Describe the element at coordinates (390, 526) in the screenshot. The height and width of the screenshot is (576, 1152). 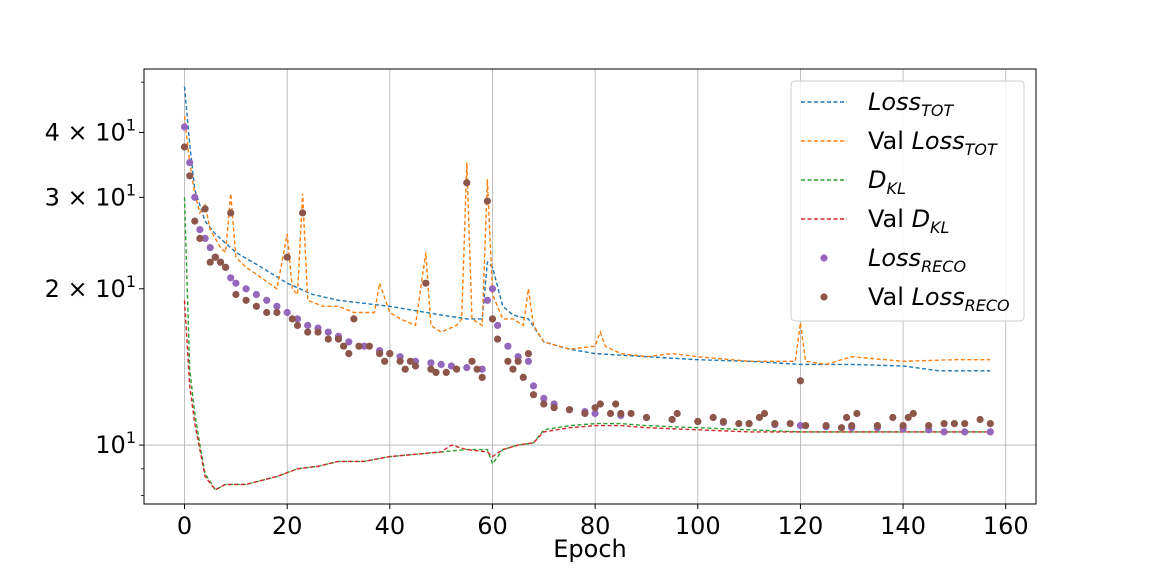
I see `x-tick-label: 40` at that location.